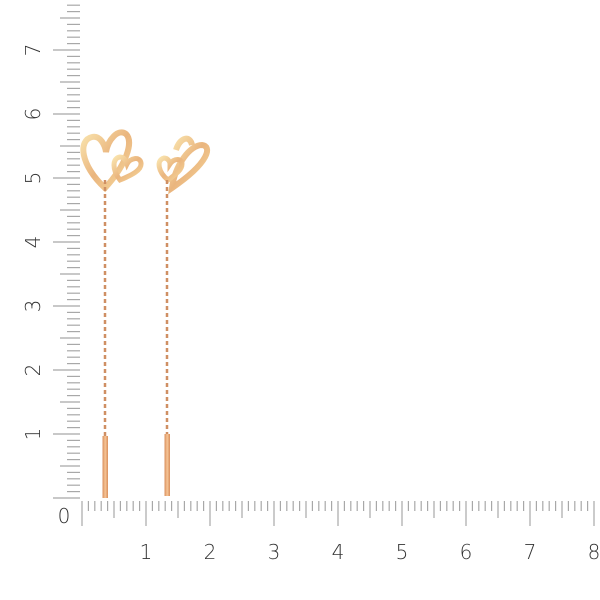 This screenshot has width=600, height=600. Describe the element at coordinates (33, 50) in the screenshot. I see `vertical-label: 7` at that location.